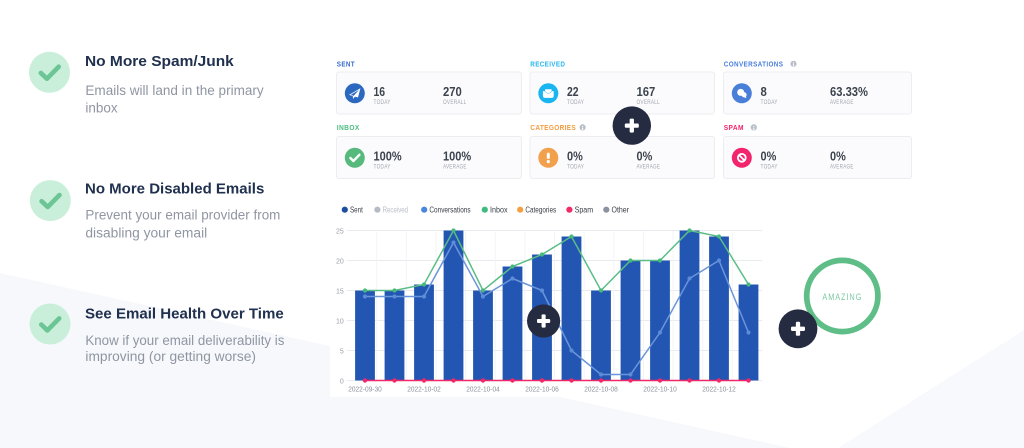 The image size is (1024, 448). What do you see at coordinates (734, 127) in the screenshot?
I see `svg-text: SPAM` at bounding box center [734, 127].